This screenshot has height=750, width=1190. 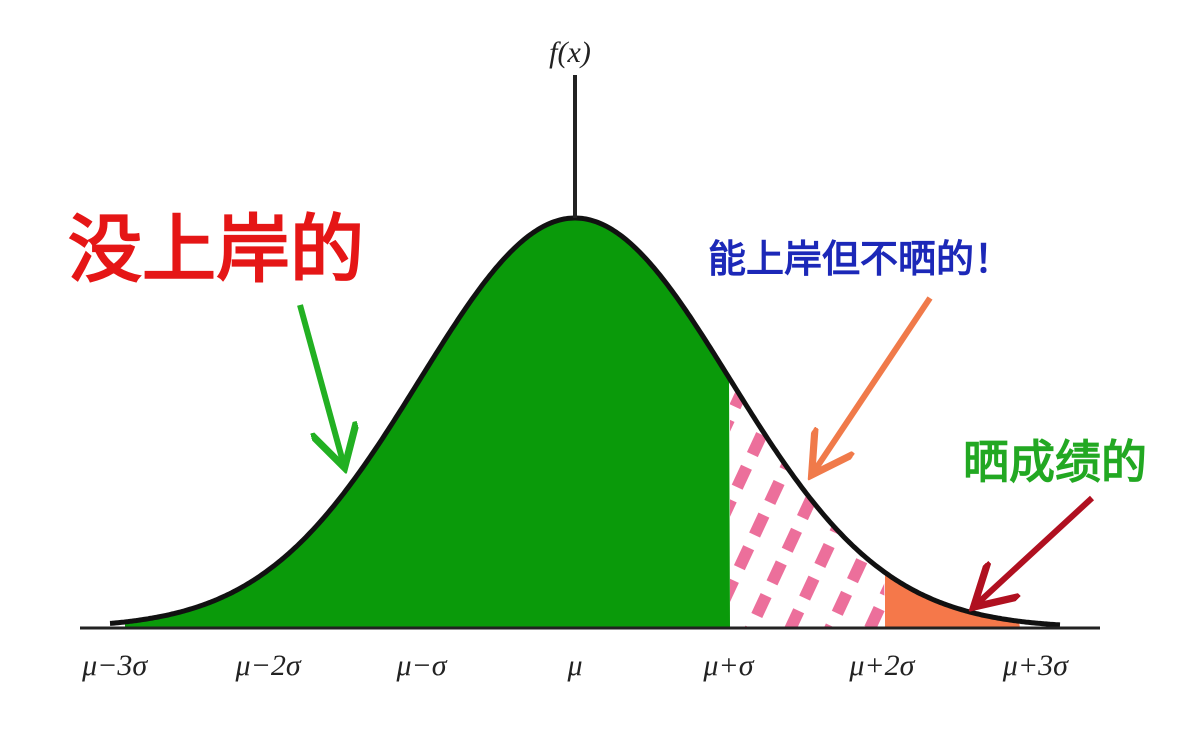 What do you see at coordinates (881, 665) in the screenshot?
I see `x-label: μ+2σ` at bounding box center [881, 665].